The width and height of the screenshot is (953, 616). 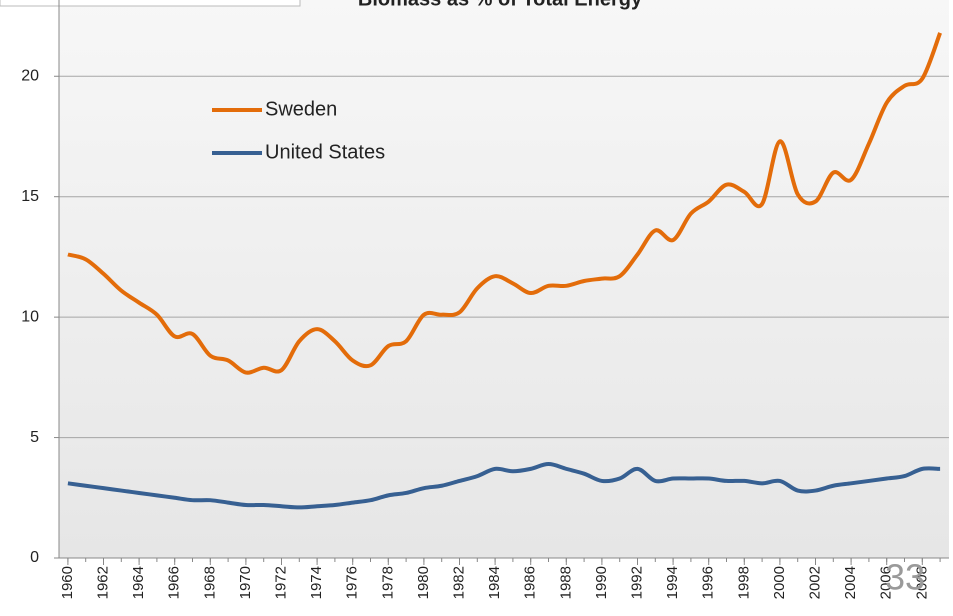 What do you see at coordinates (387, 582) in the screenshot?
I see `x-tick-label: 1978` at bounding box center [387, 582].